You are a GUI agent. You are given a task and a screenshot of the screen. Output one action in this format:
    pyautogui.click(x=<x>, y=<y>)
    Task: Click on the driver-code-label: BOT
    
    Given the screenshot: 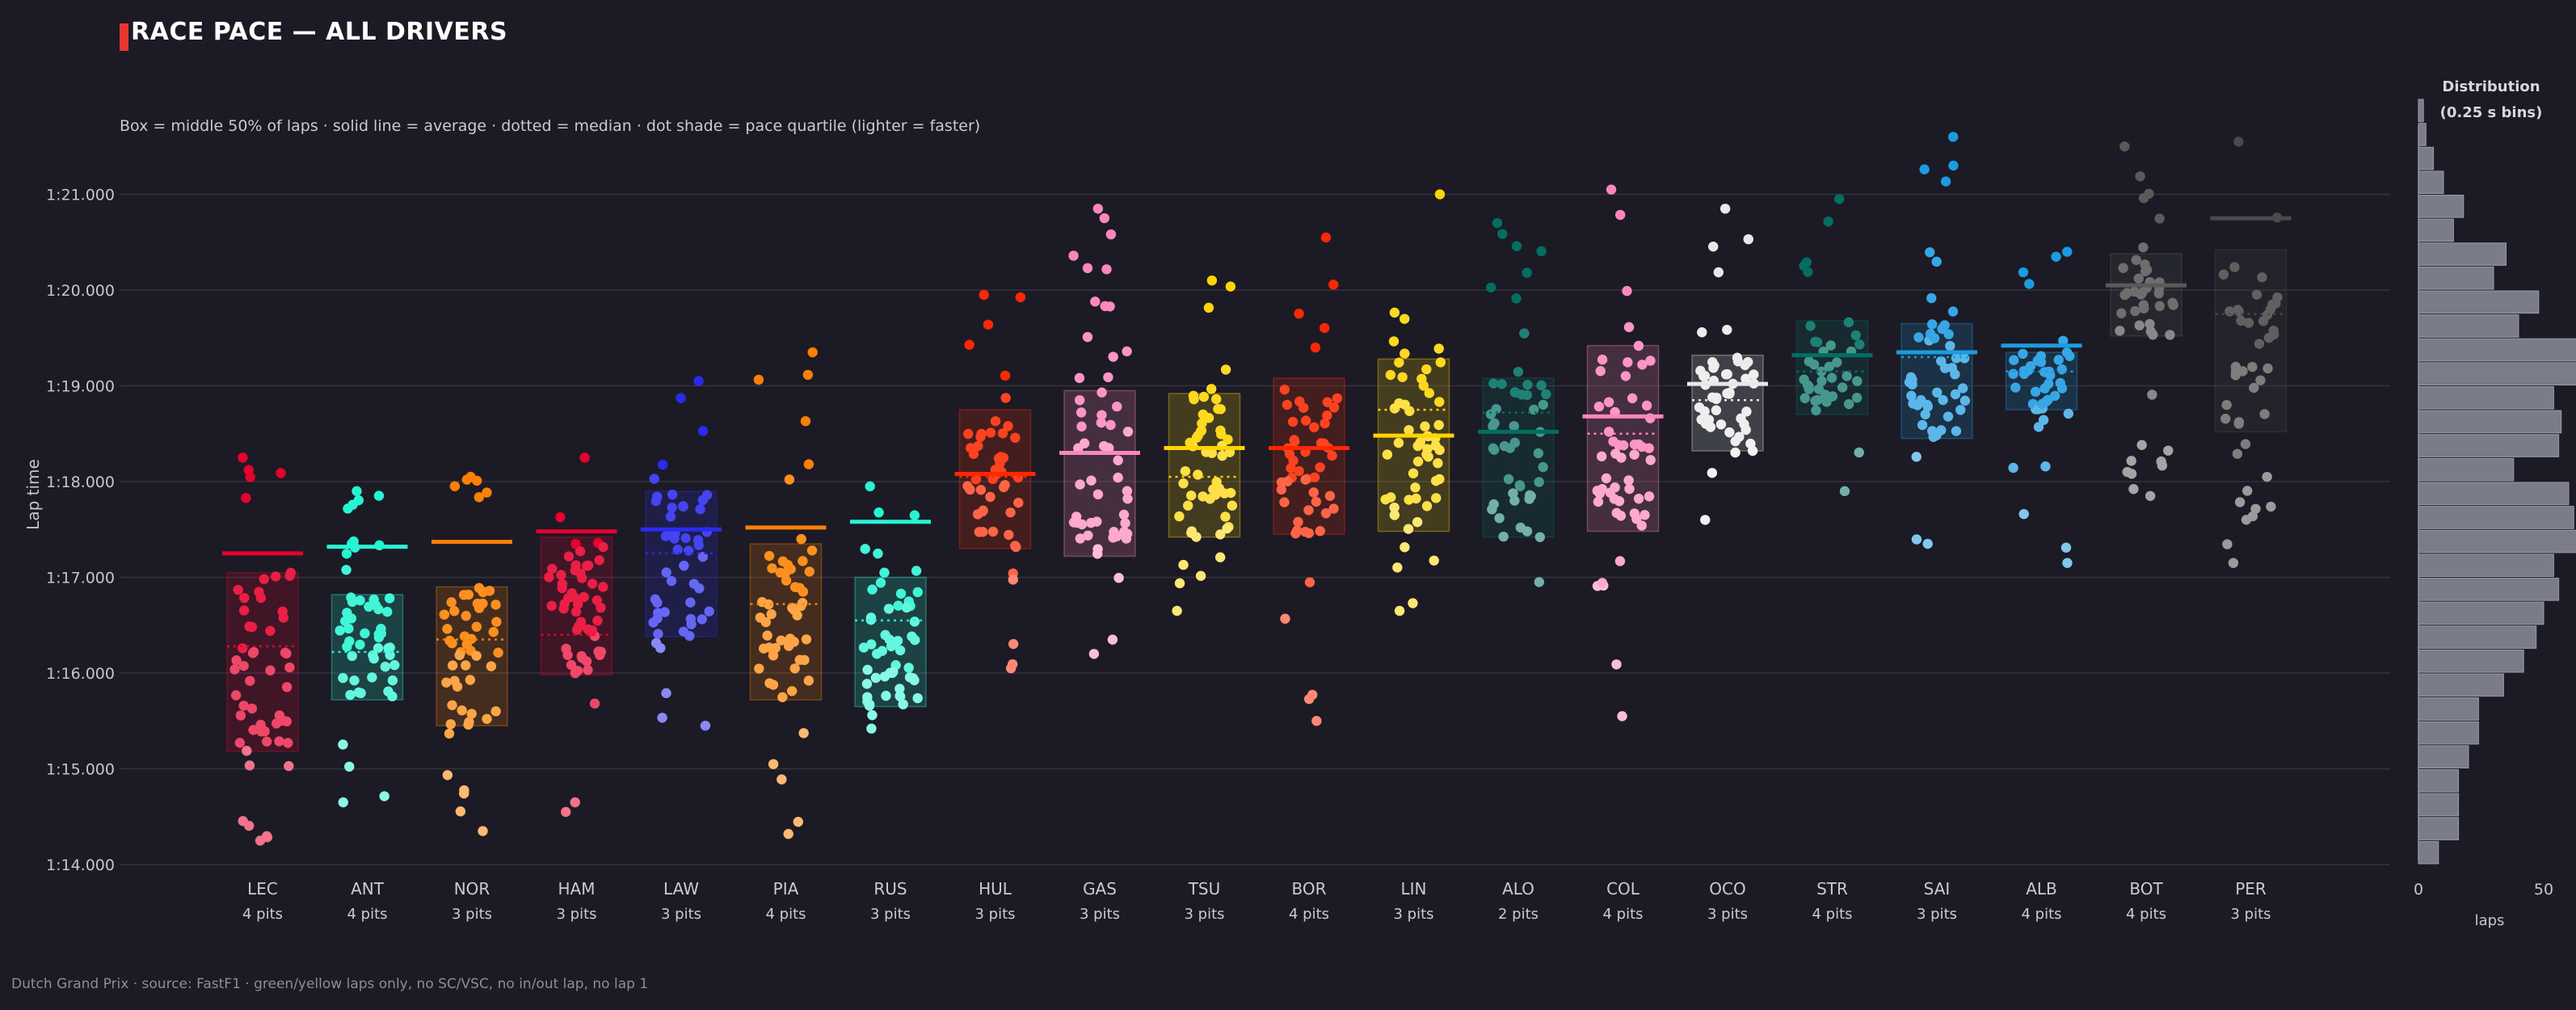 What is the action you would take?
    pyautogui.click(x=2146, y=888)
    